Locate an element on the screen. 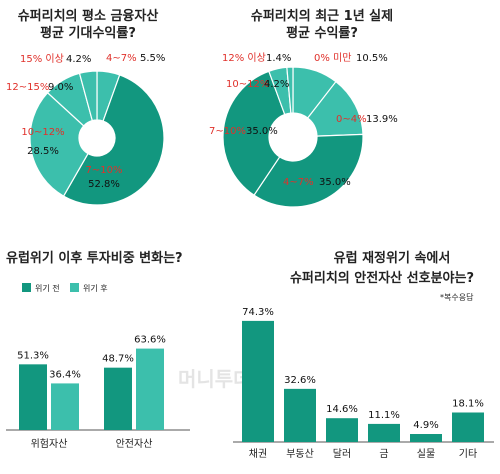  pie2-slice-value-3: 35.0% is located at coordinates (262, 131).